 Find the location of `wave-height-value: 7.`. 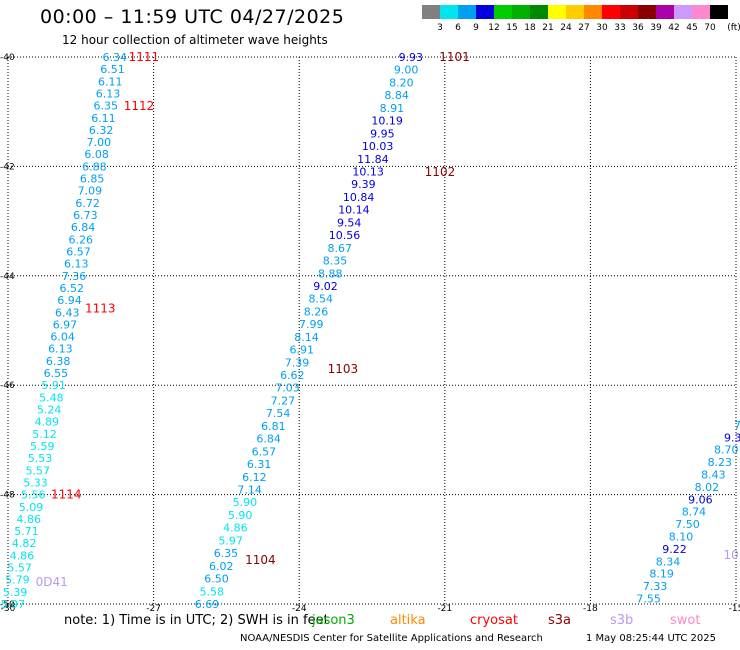

wave-height-value: 7. is located at coordinates (737, 425).